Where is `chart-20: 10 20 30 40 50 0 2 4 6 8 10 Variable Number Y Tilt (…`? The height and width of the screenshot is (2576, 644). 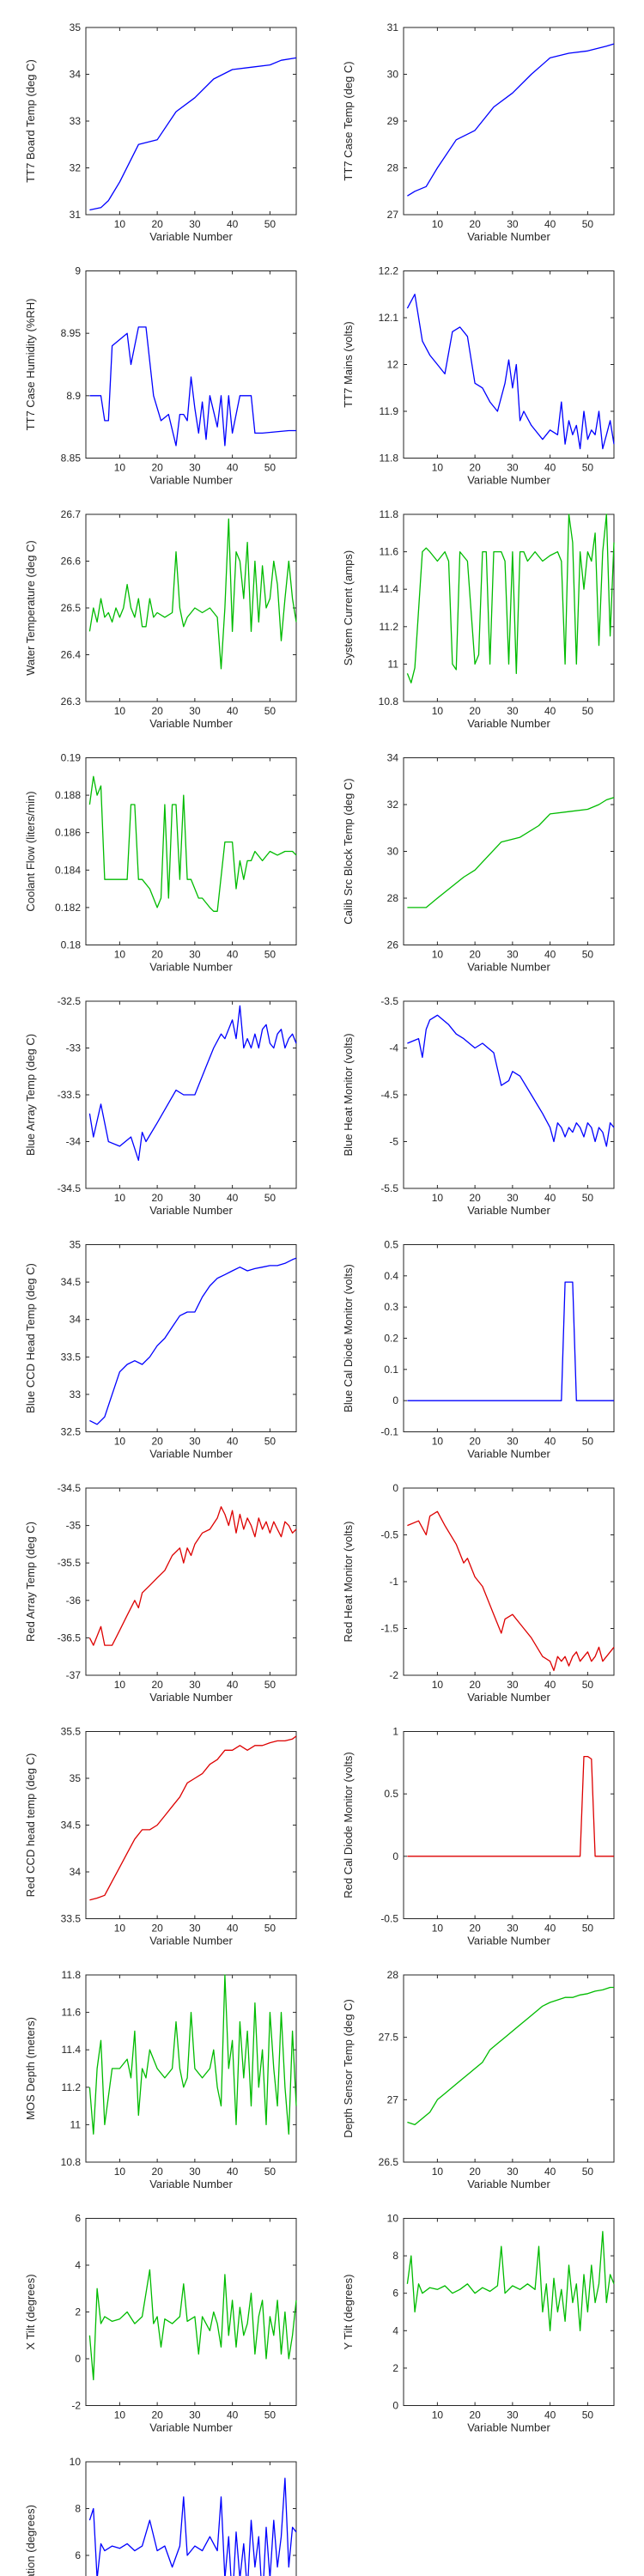
chart-20: 10 20 30 40 50 0 2 4 6 8 10 Variable Number Y Tilt (… is located at coordinates (479, 2324).